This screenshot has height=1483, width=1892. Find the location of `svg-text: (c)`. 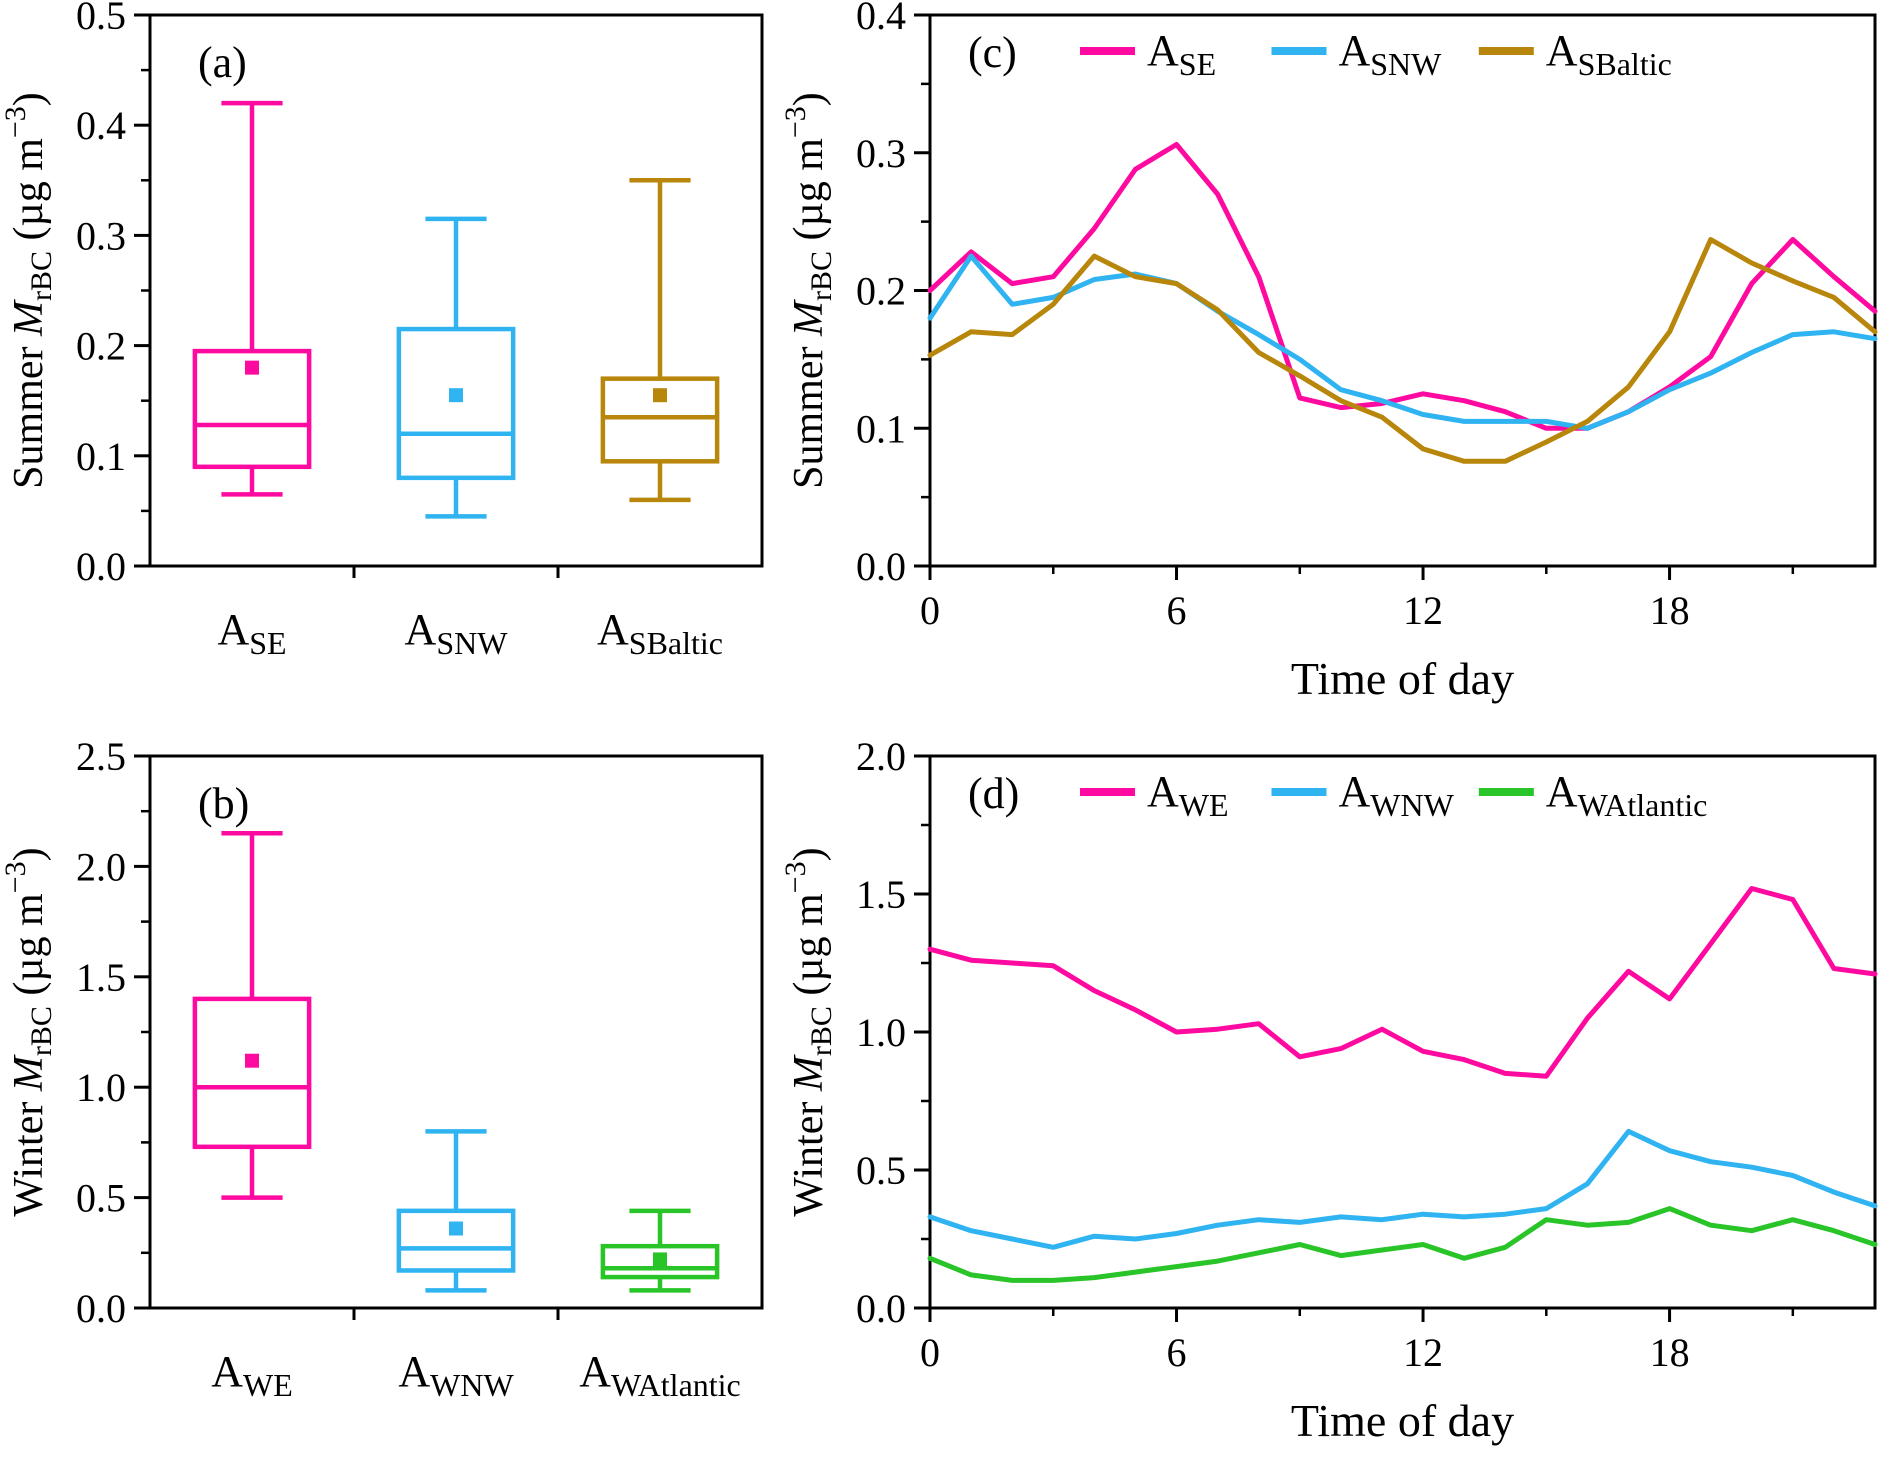

svg-text: (c) is located at coordinates (992, 52).